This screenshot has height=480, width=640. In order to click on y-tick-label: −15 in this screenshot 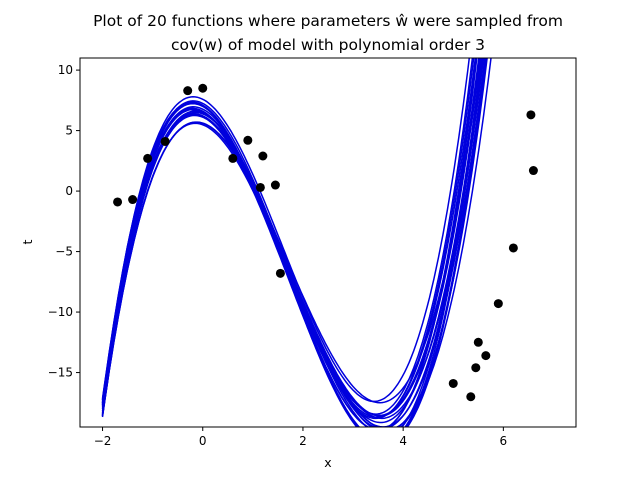, I will do `click(60, 373)`.